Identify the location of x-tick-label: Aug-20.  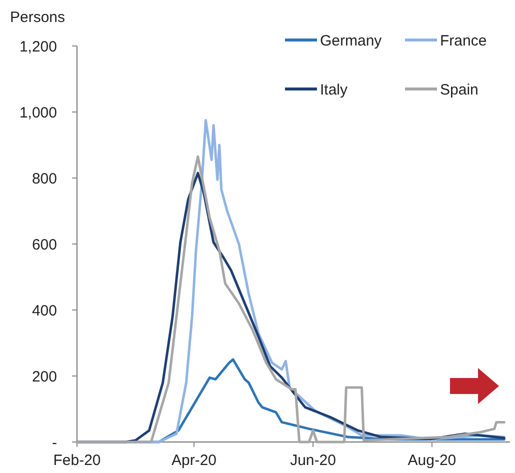
(432, 460).